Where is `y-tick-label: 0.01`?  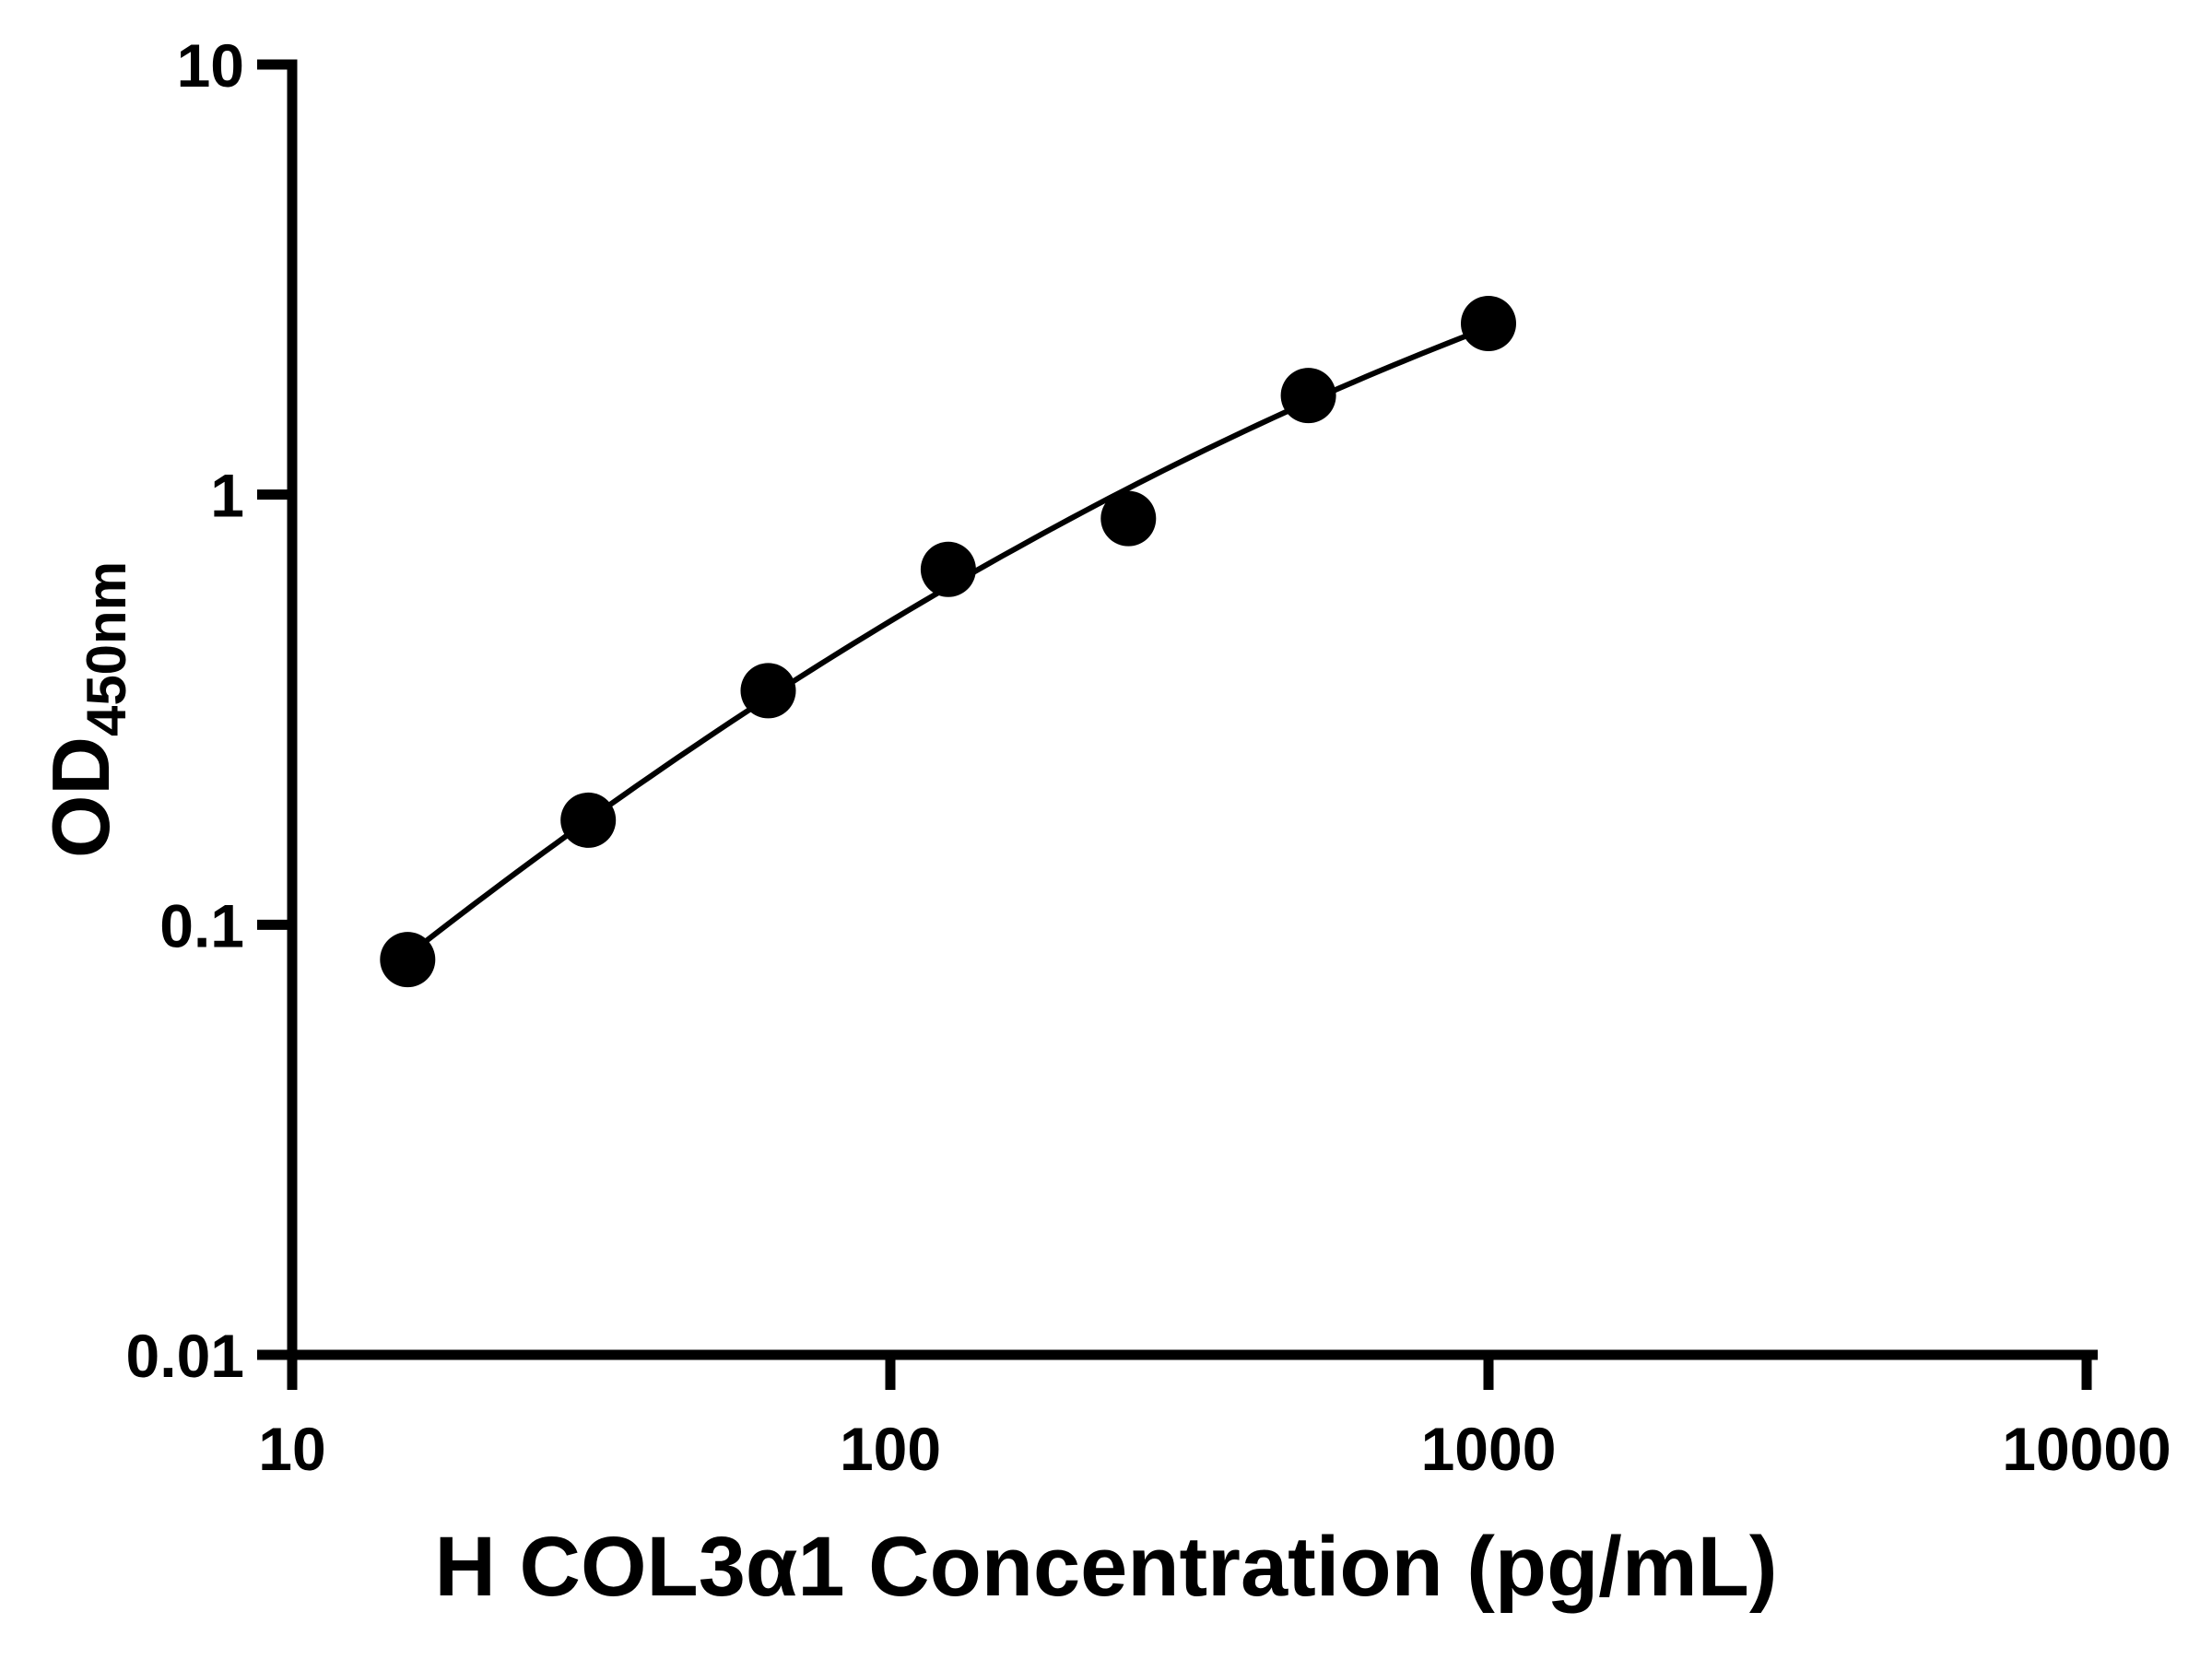
y-tick-label: 0.01 is located at coordinates (185, 1356).